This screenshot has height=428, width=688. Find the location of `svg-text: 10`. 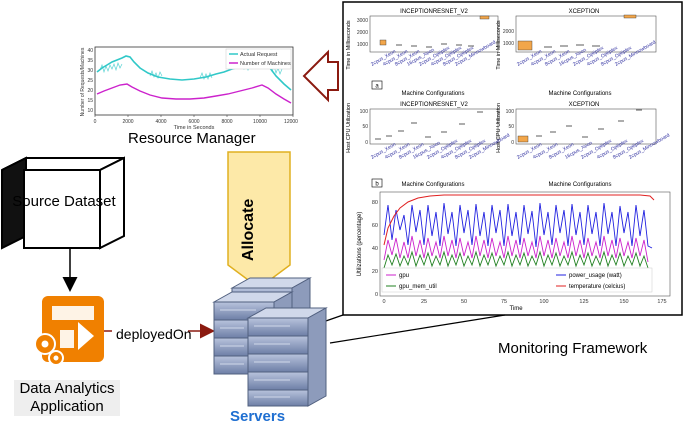

svg-text: 10 is located at coordinates (90, 111).